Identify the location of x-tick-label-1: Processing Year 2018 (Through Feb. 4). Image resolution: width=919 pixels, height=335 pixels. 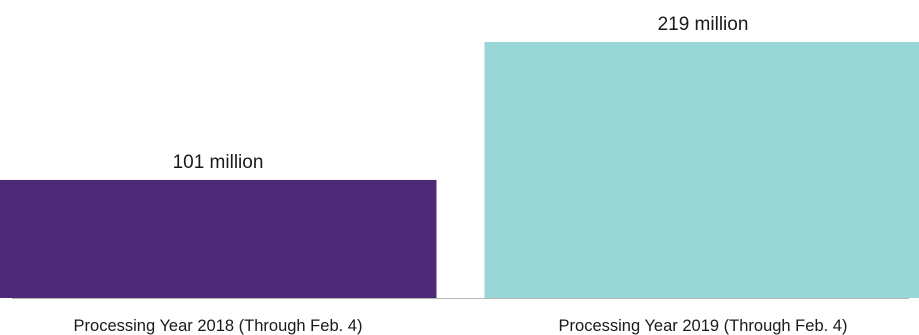
(218, 326).